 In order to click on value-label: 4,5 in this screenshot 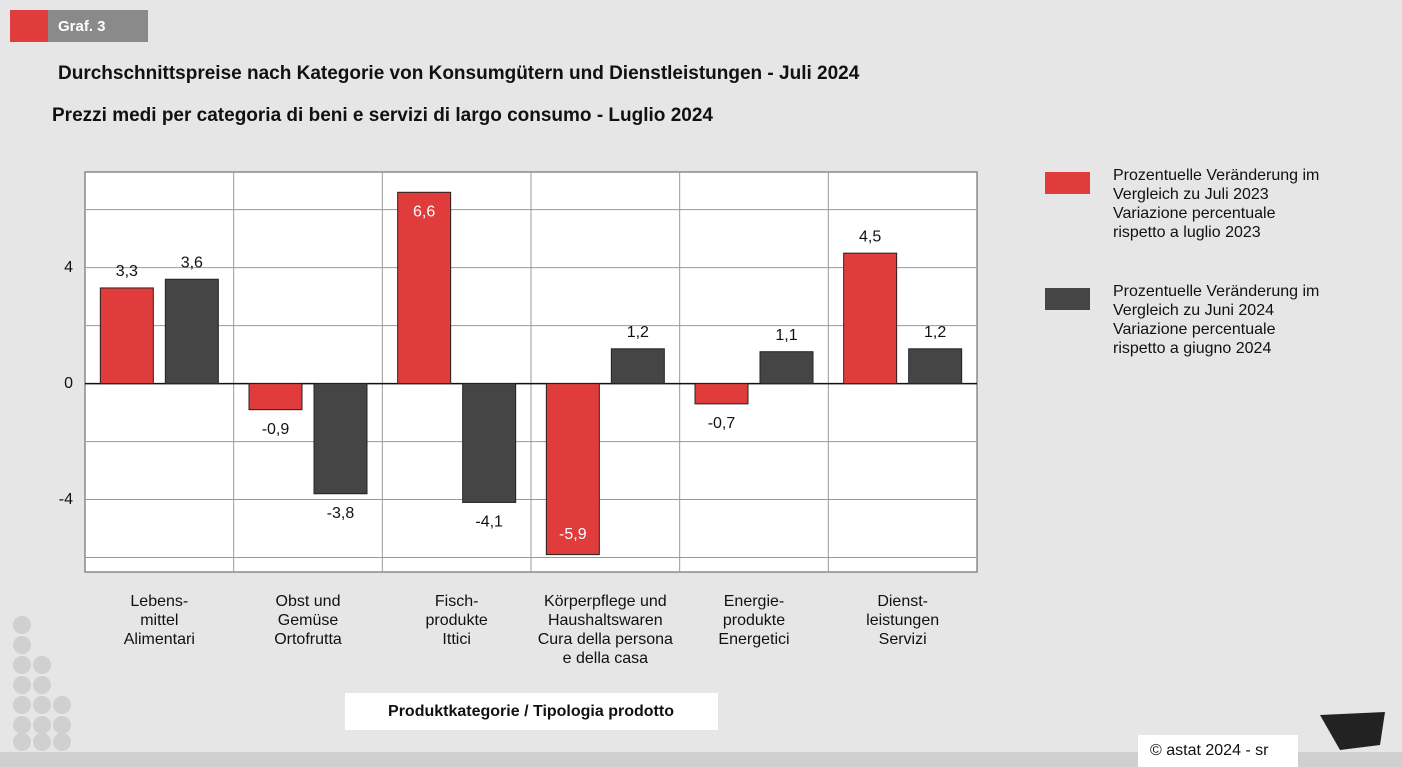, I will do `click(870, 236)`.